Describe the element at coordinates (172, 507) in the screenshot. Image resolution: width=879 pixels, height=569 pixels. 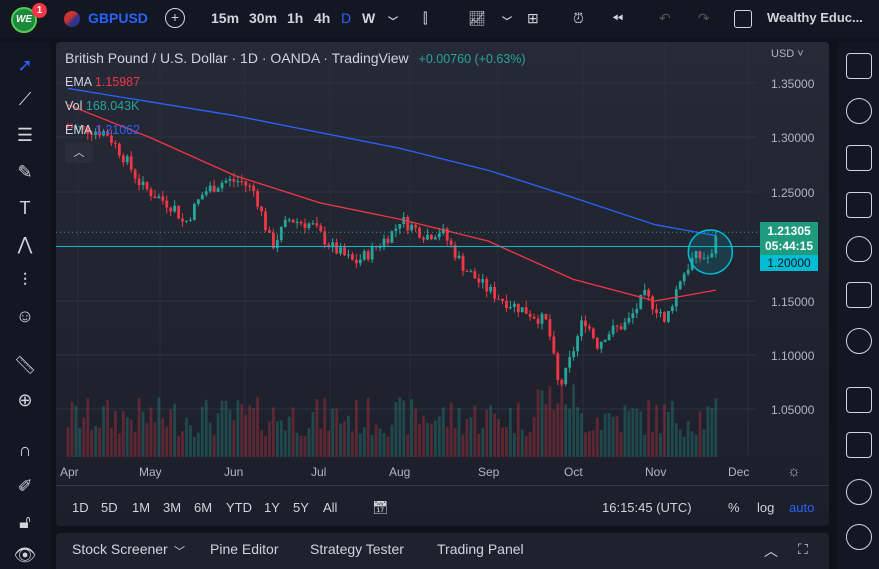
I see `range-3m: 3M` at that location.